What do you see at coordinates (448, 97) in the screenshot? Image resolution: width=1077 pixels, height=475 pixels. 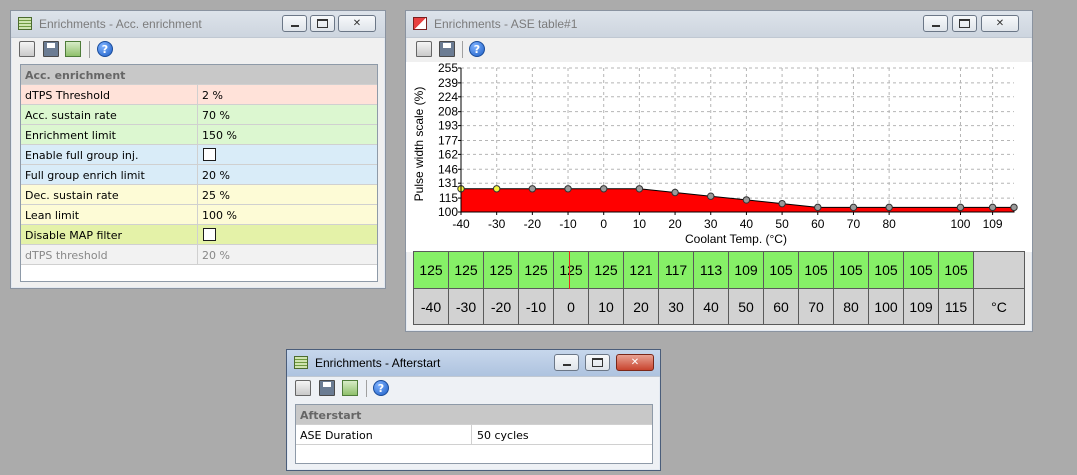 I see `y-tick-label: 224` at bounding box center [448, 97].